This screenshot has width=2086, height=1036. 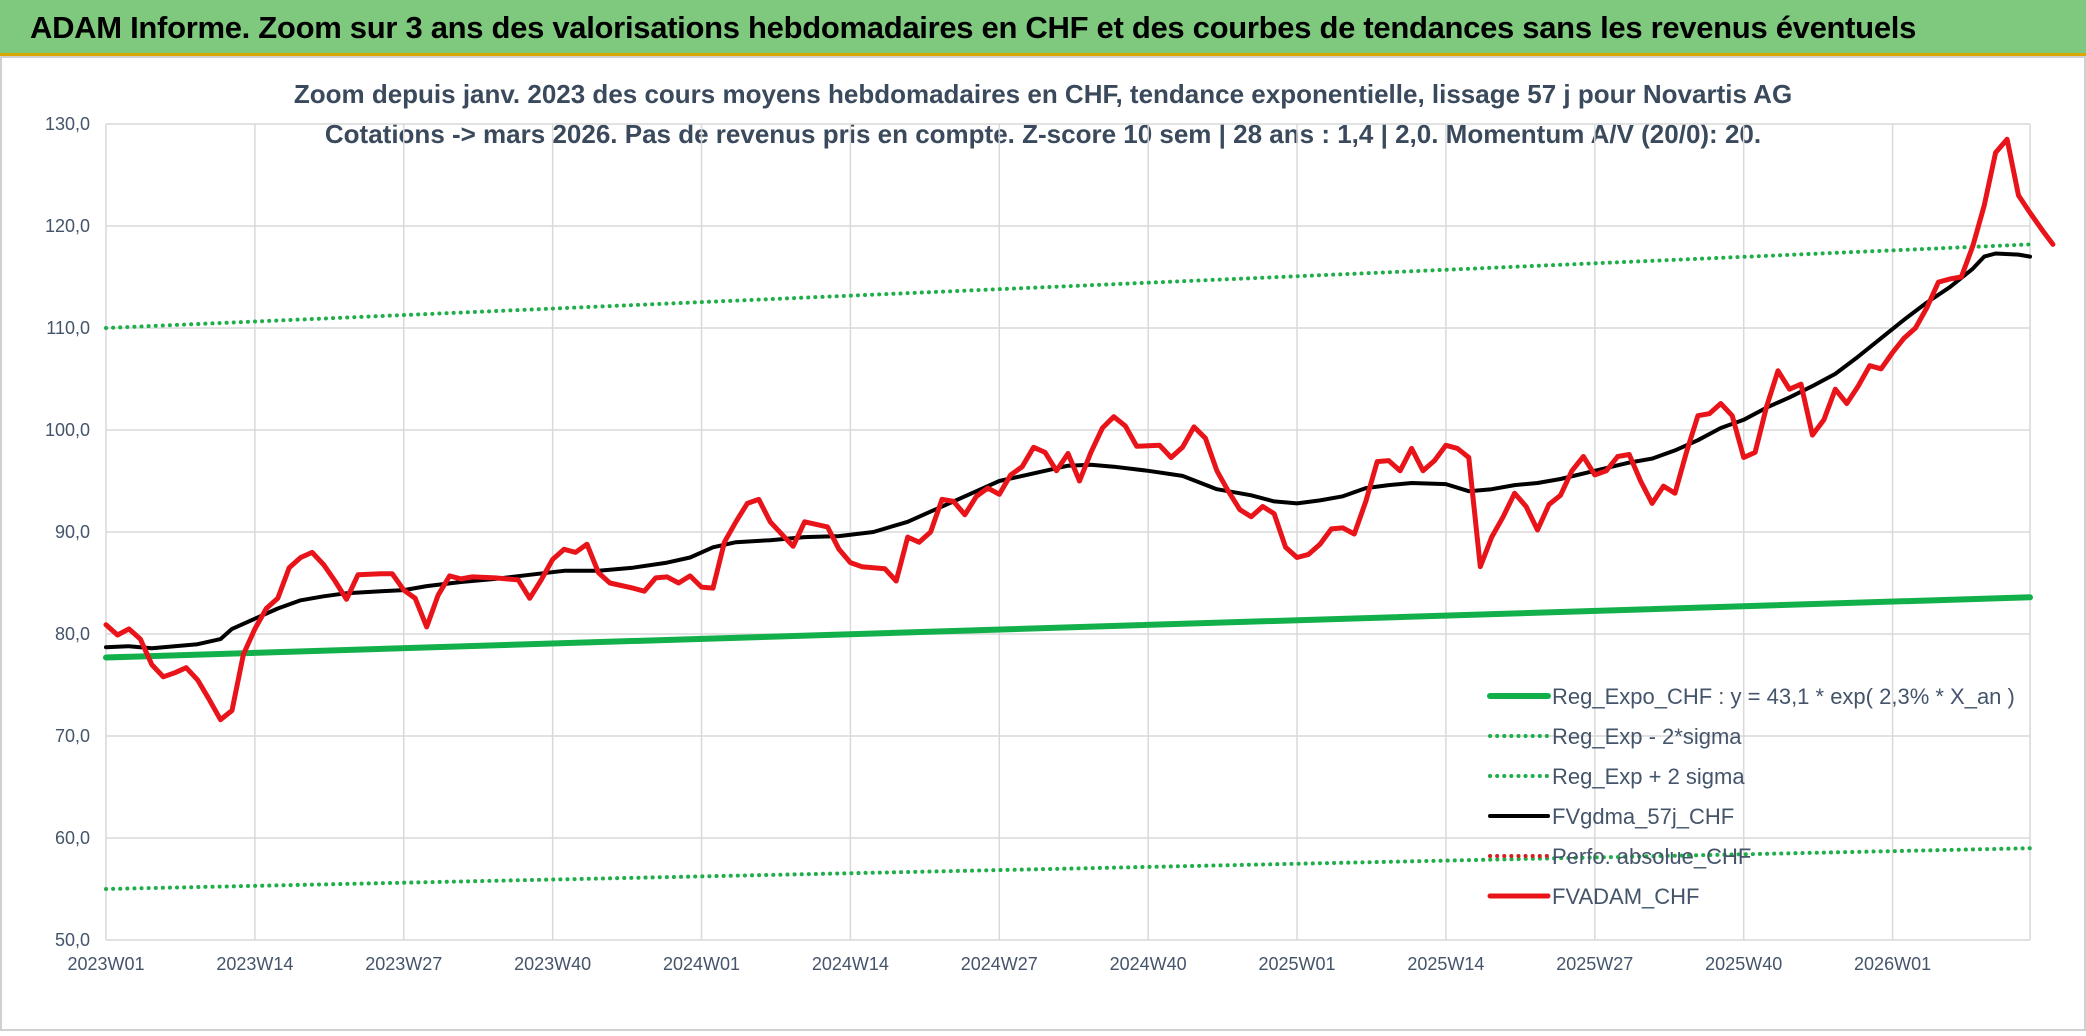 I want to click on x-tick-label: 2024W14, so click(x=850, y=964).